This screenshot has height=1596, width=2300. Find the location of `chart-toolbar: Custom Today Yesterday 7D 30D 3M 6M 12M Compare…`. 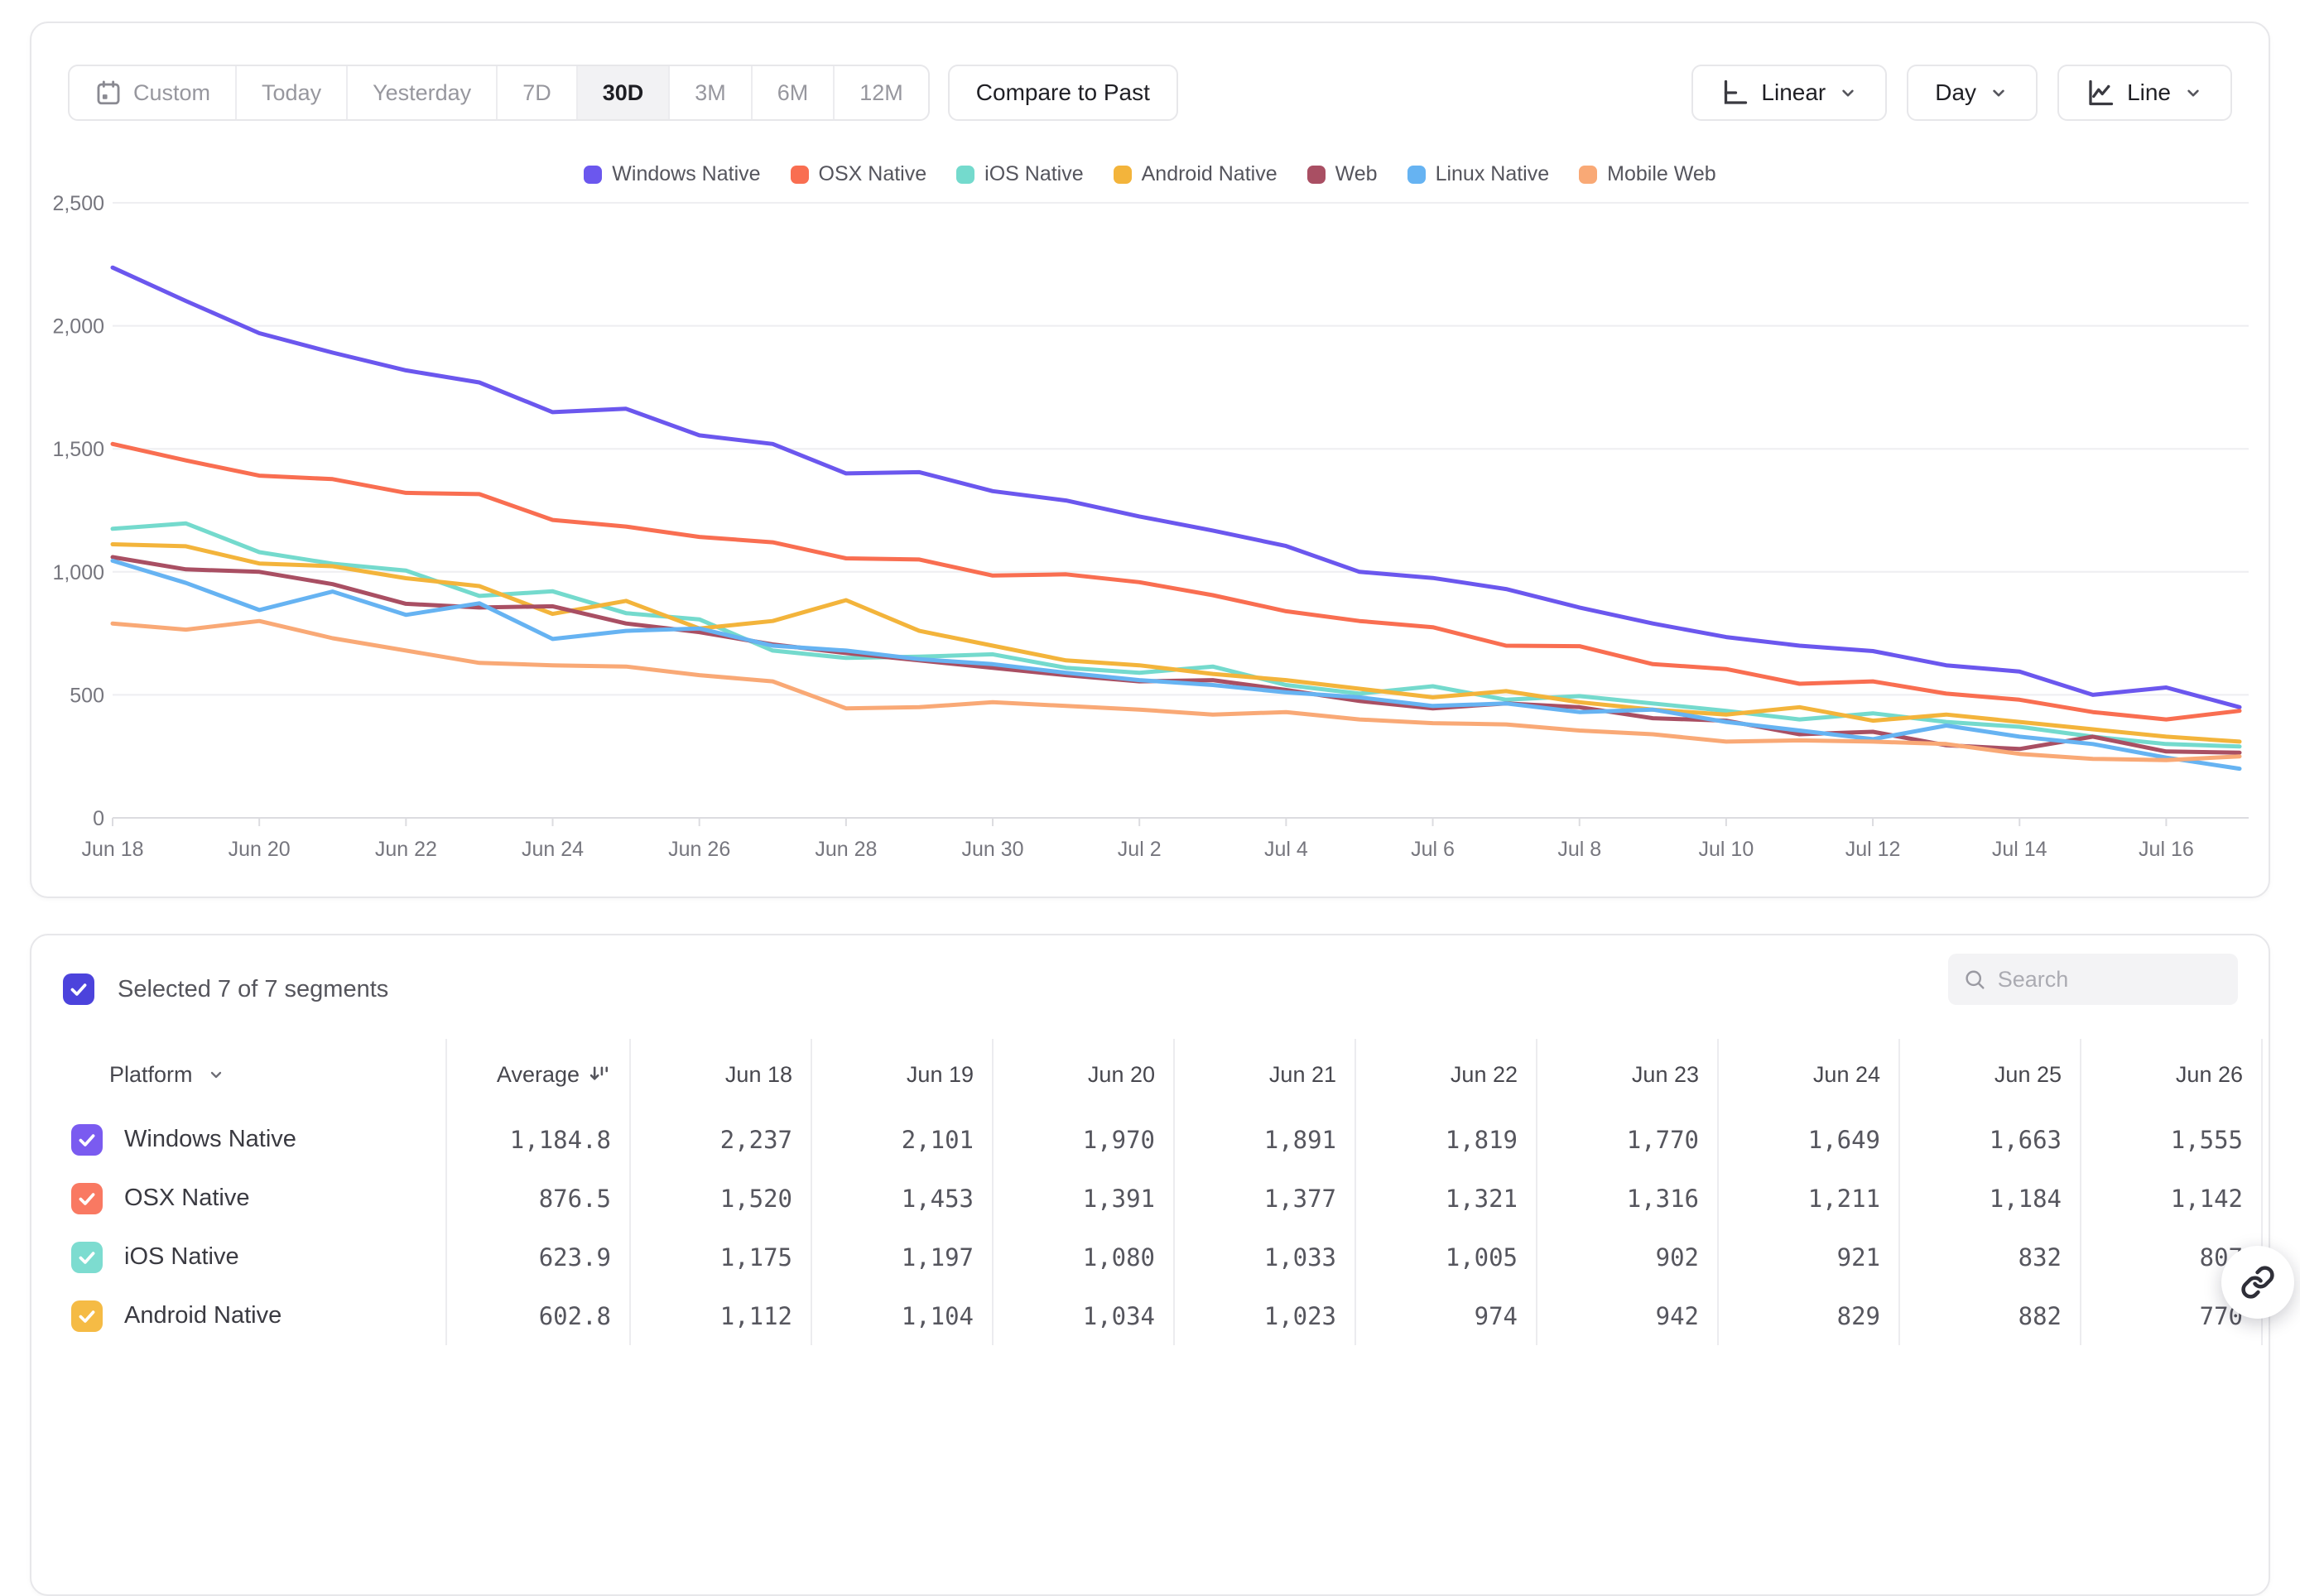

chart-toolbar: Custom Today Yesterday 7D 30D 3M 6M 12M Compare… is located at coordinates (1150, 93).